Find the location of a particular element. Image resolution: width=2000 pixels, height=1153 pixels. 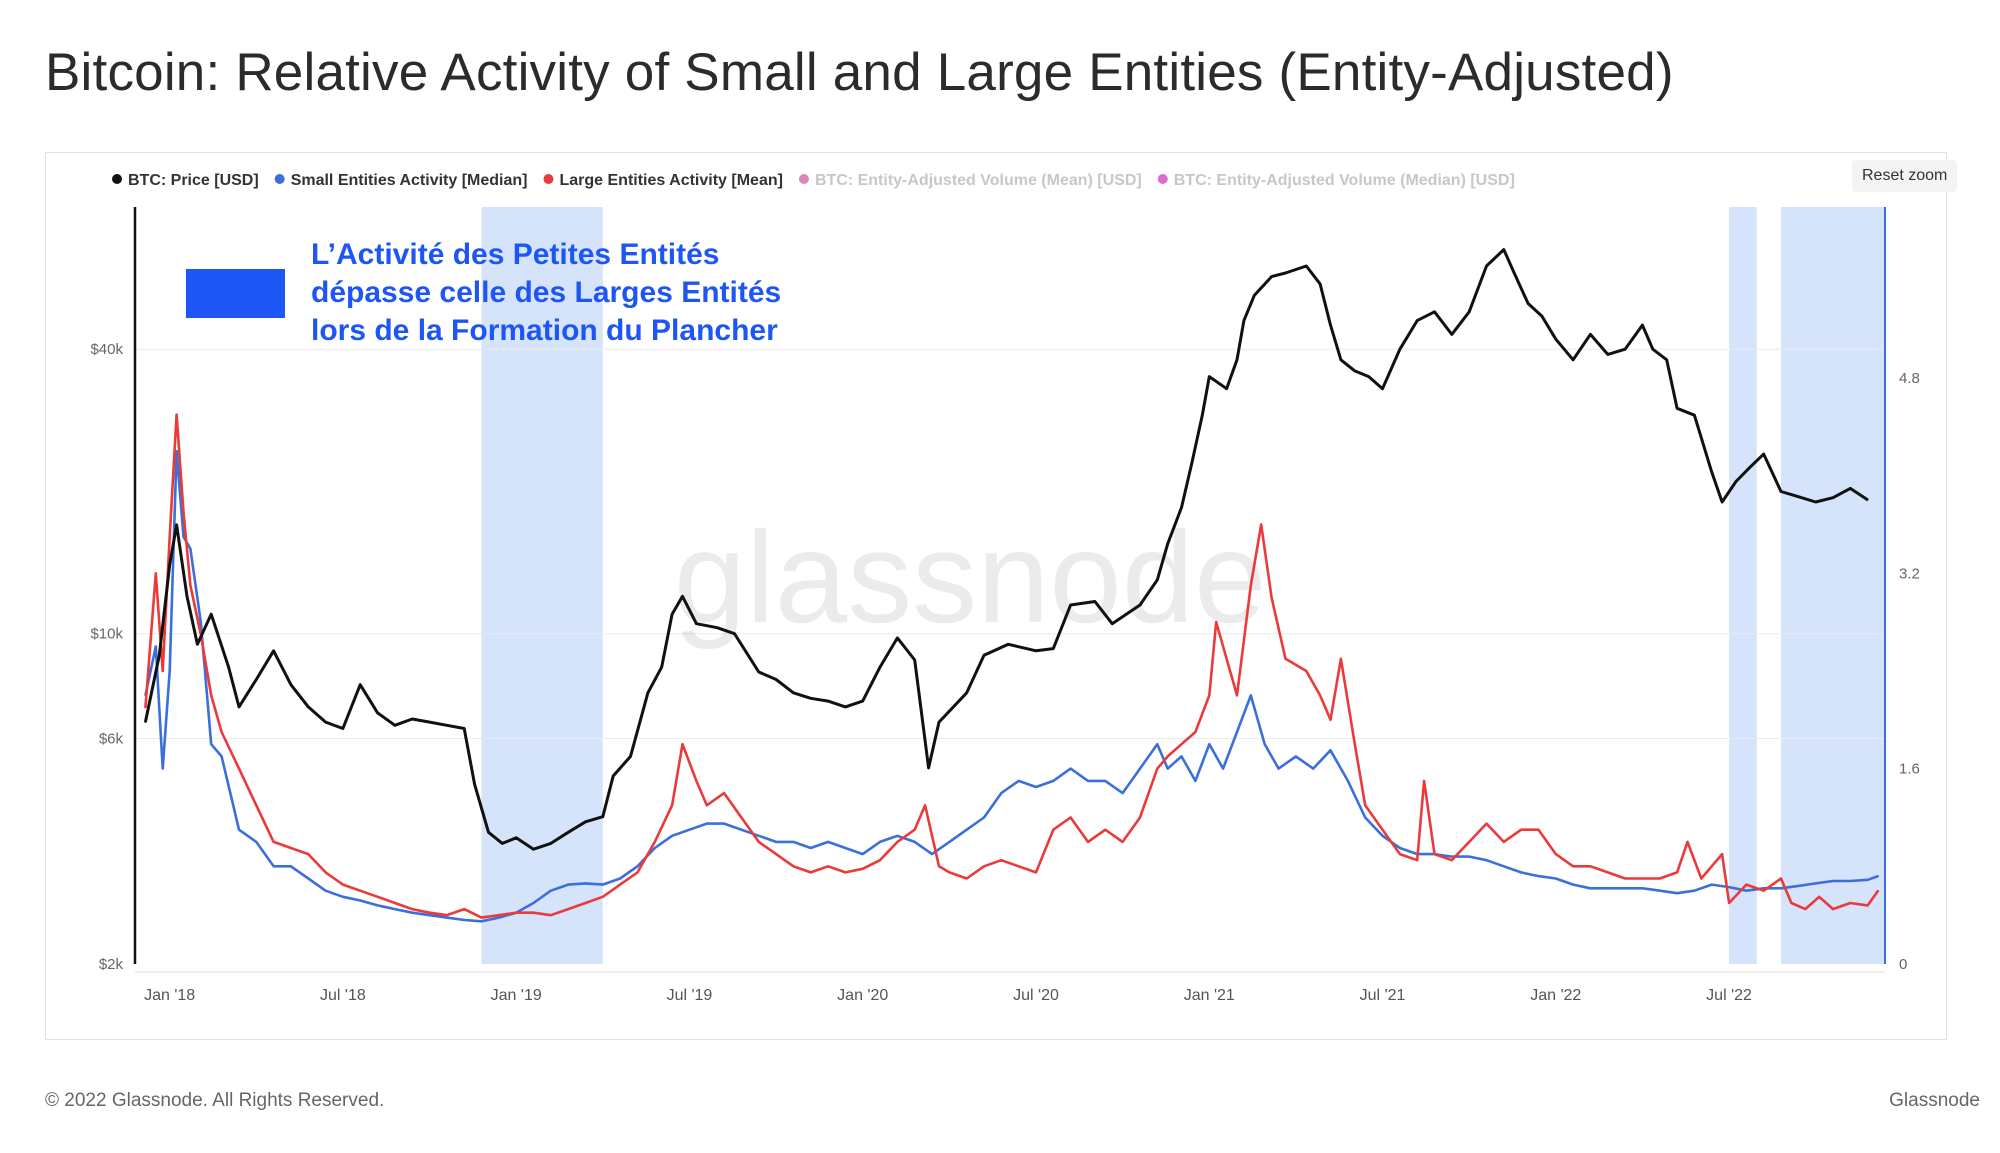

legend-item-0: BTC: Price [USD] is located at coordinates (193, 180).